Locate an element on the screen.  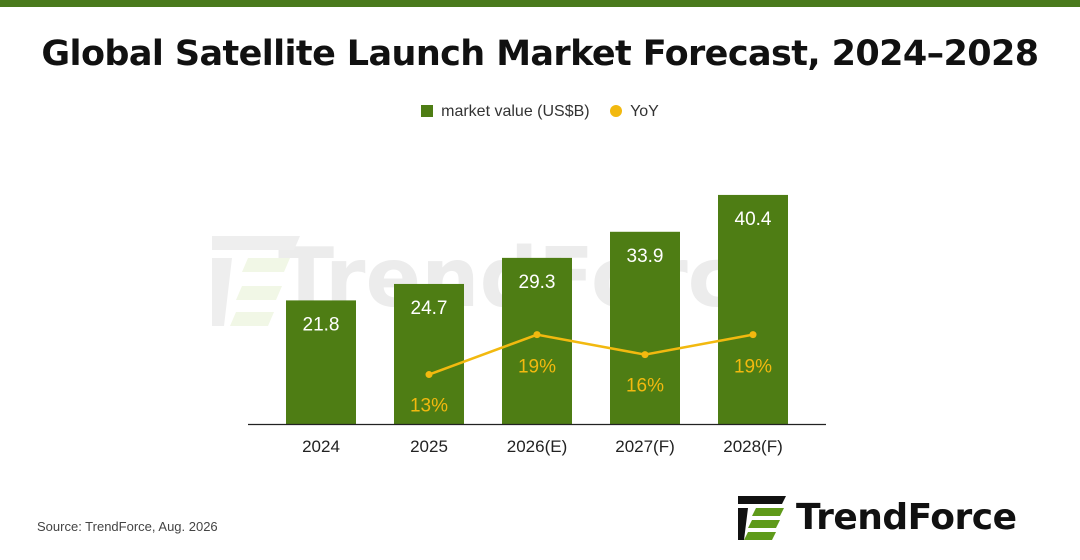
trendforce-logo: TrendForce is located at coordinates (896, 518).